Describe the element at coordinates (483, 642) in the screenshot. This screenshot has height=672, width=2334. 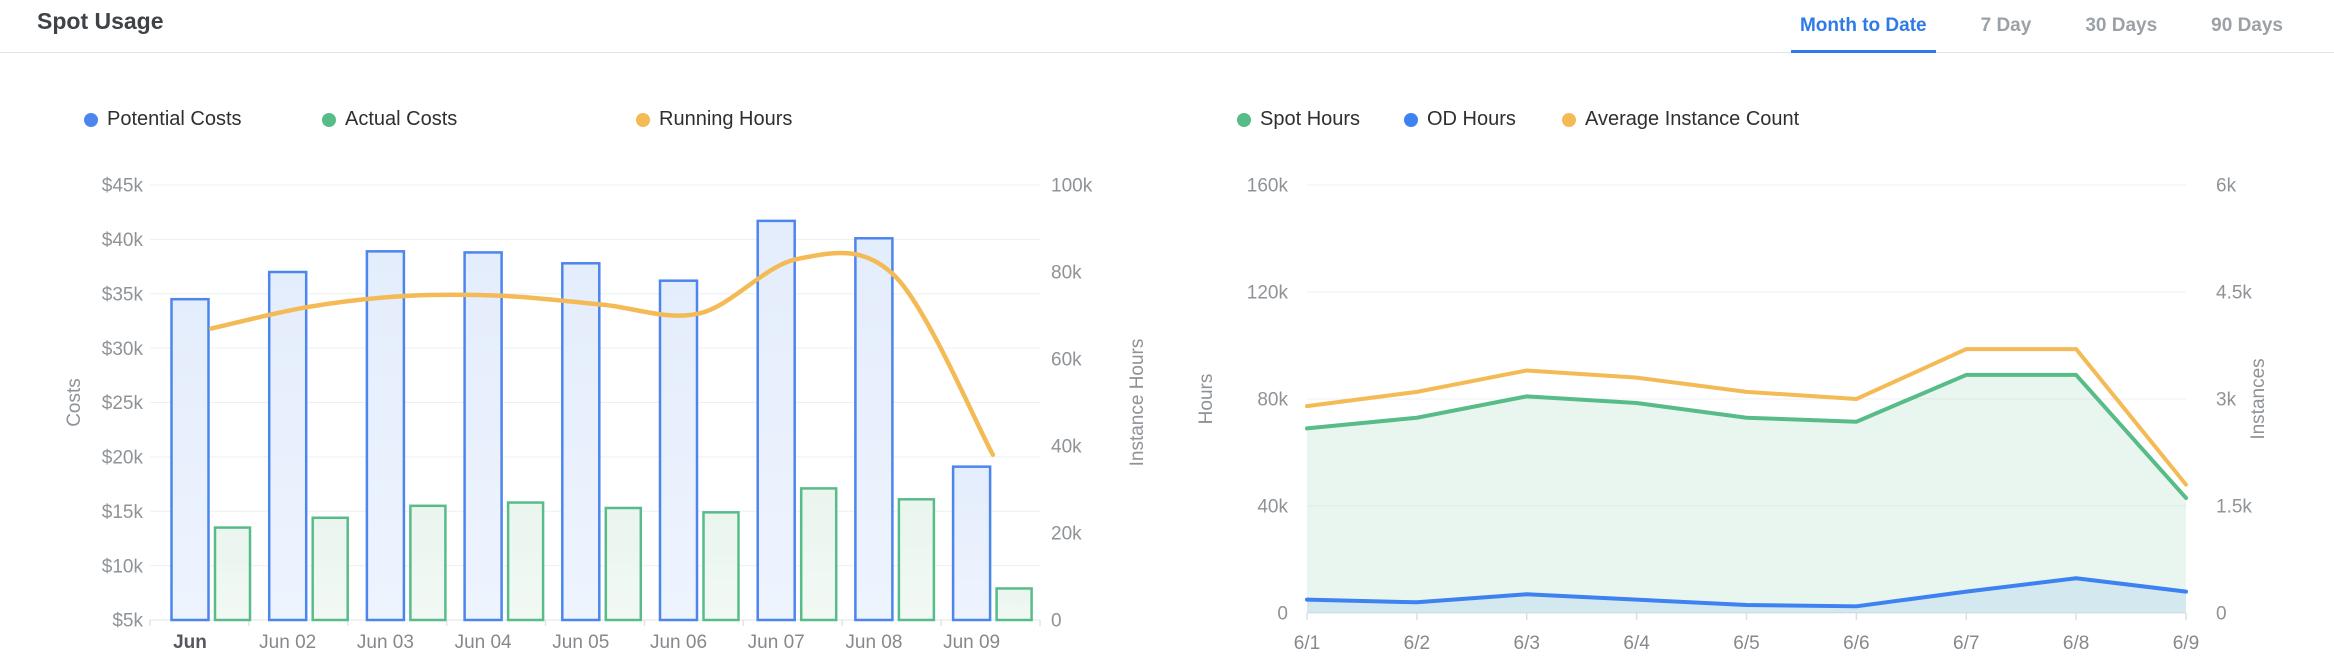
I see `svg-text: Jun 04` at that location.